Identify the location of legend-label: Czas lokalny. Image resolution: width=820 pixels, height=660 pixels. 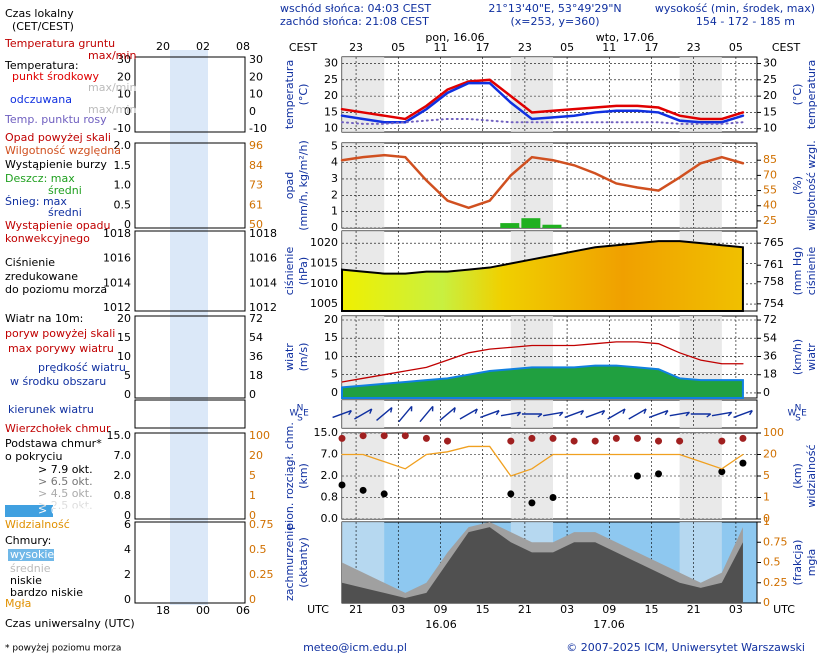
(39, 13).